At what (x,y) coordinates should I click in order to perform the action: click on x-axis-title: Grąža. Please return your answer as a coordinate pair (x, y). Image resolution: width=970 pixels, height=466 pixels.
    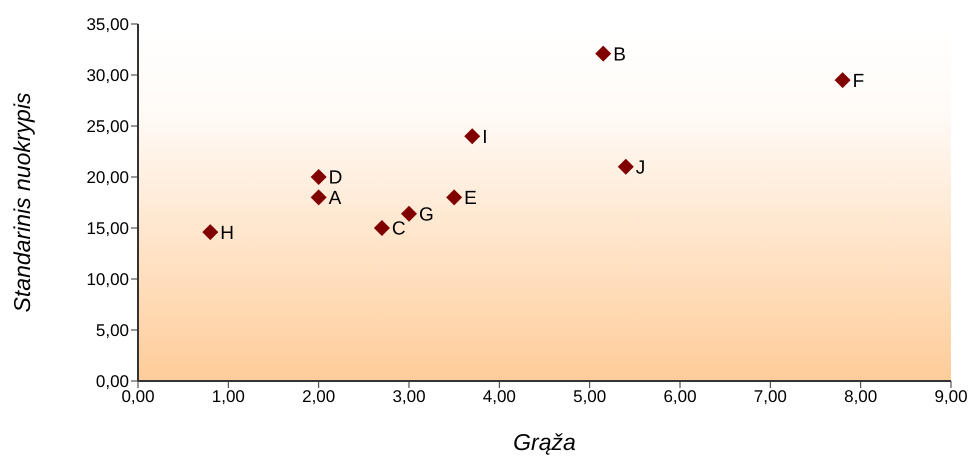
    Looking at the image, I should click on (544, 442).